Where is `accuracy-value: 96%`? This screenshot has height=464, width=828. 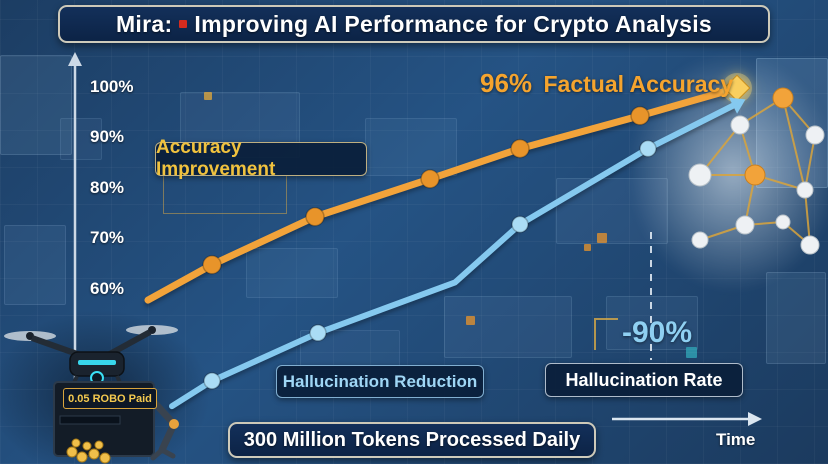
accuracy-value: 96% is located at coordinates (506, 83).